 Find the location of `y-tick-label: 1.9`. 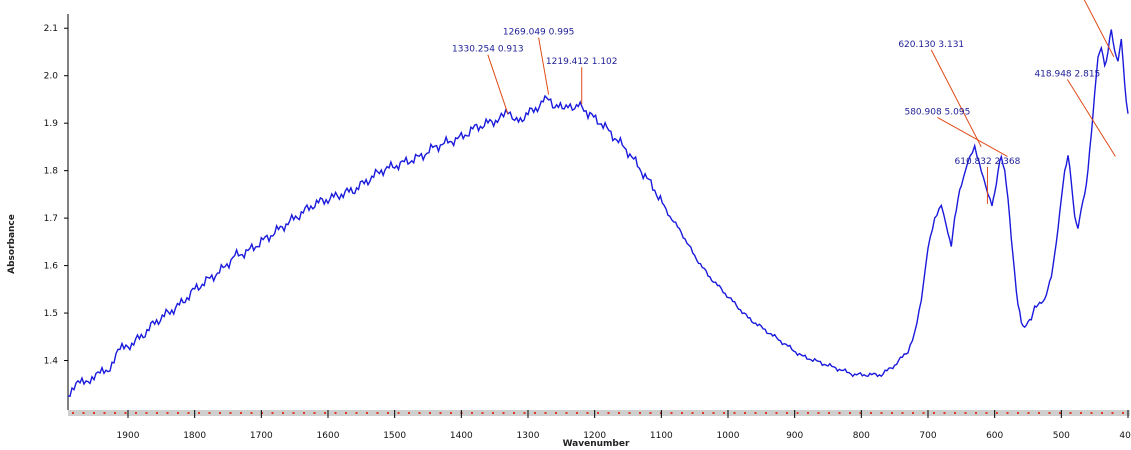

y-tick-label: 1.9 is located at coordinates (51, 124).